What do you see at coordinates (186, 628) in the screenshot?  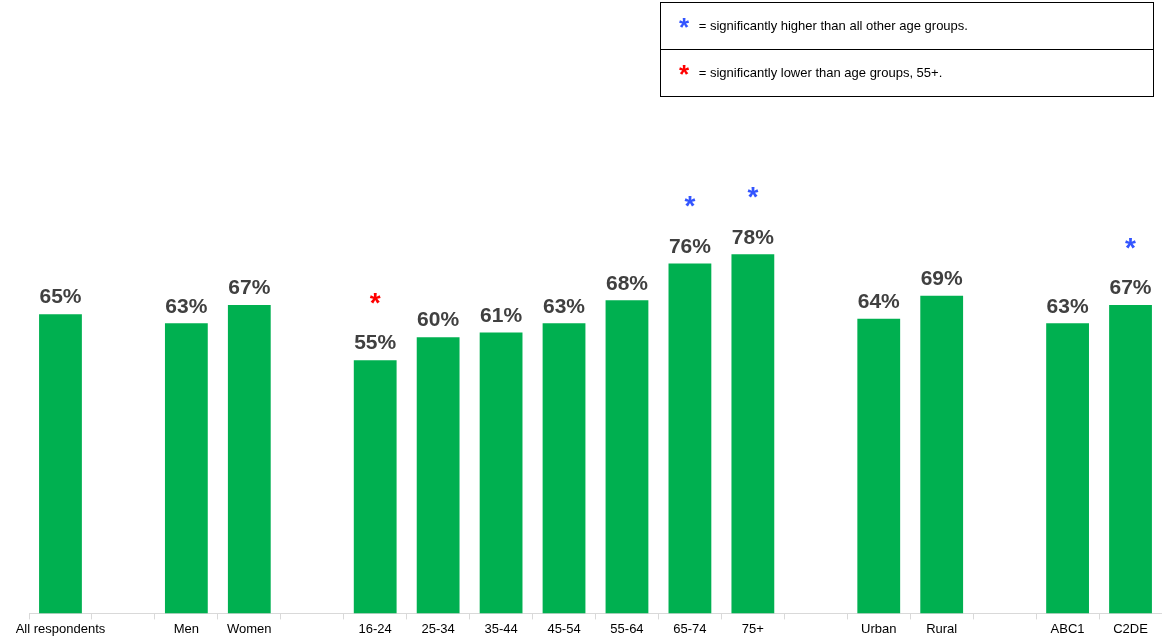 I see `x-tick-label: Men` at bounding box center [186, 628].